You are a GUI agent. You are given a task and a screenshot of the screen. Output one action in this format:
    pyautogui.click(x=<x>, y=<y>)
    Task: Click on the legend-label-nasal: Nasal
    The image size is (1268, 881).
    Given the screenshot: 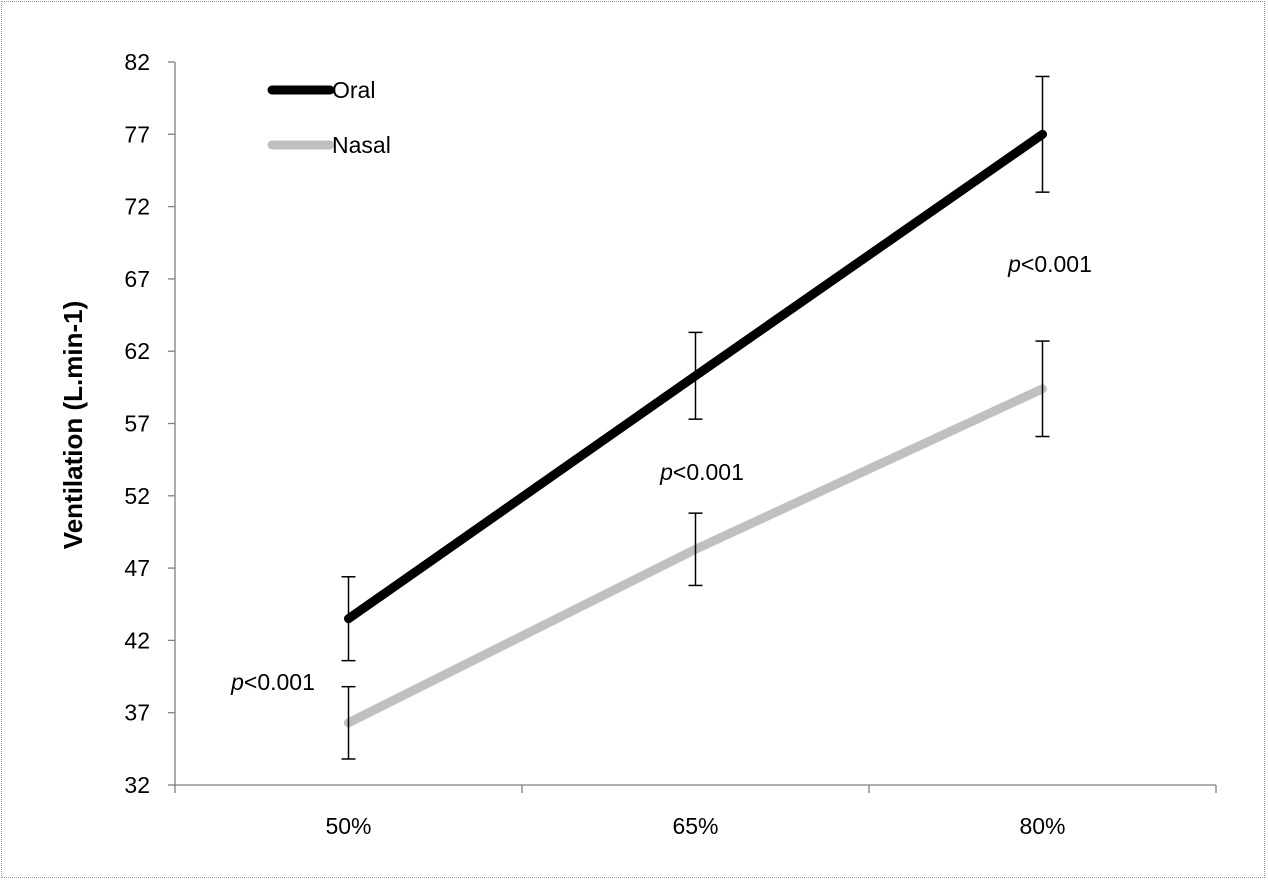 What is the action you would take?
    pyautogui.click(x=361, y=145)
    